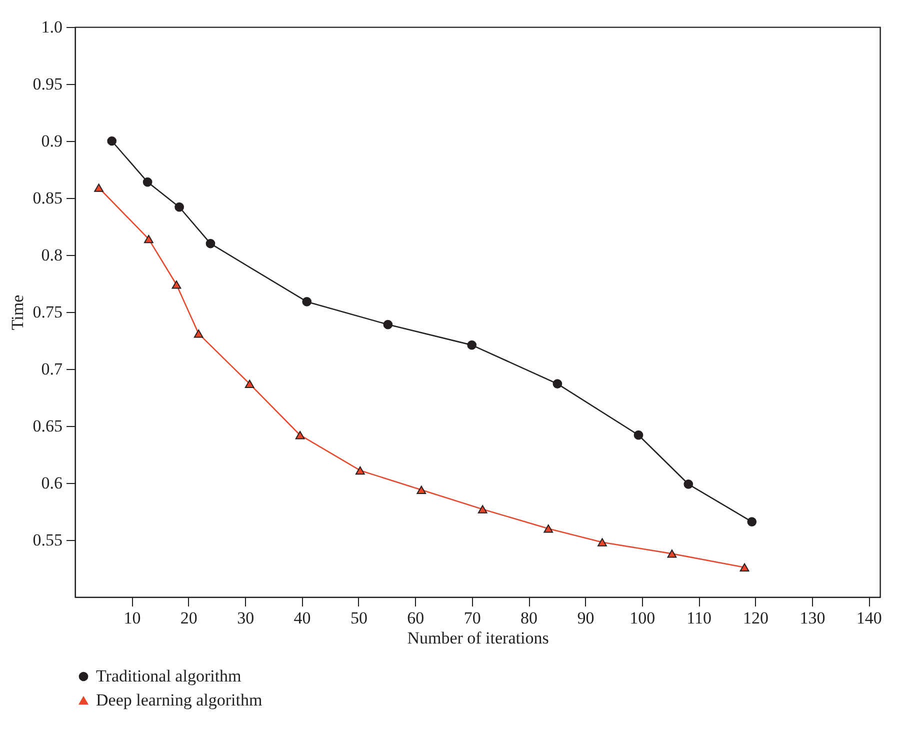 This screenshot has height=733, width=916. Describe the element at coordinates (529, 618) in the screenshot. I see `x-tick-label: 80` at that location.